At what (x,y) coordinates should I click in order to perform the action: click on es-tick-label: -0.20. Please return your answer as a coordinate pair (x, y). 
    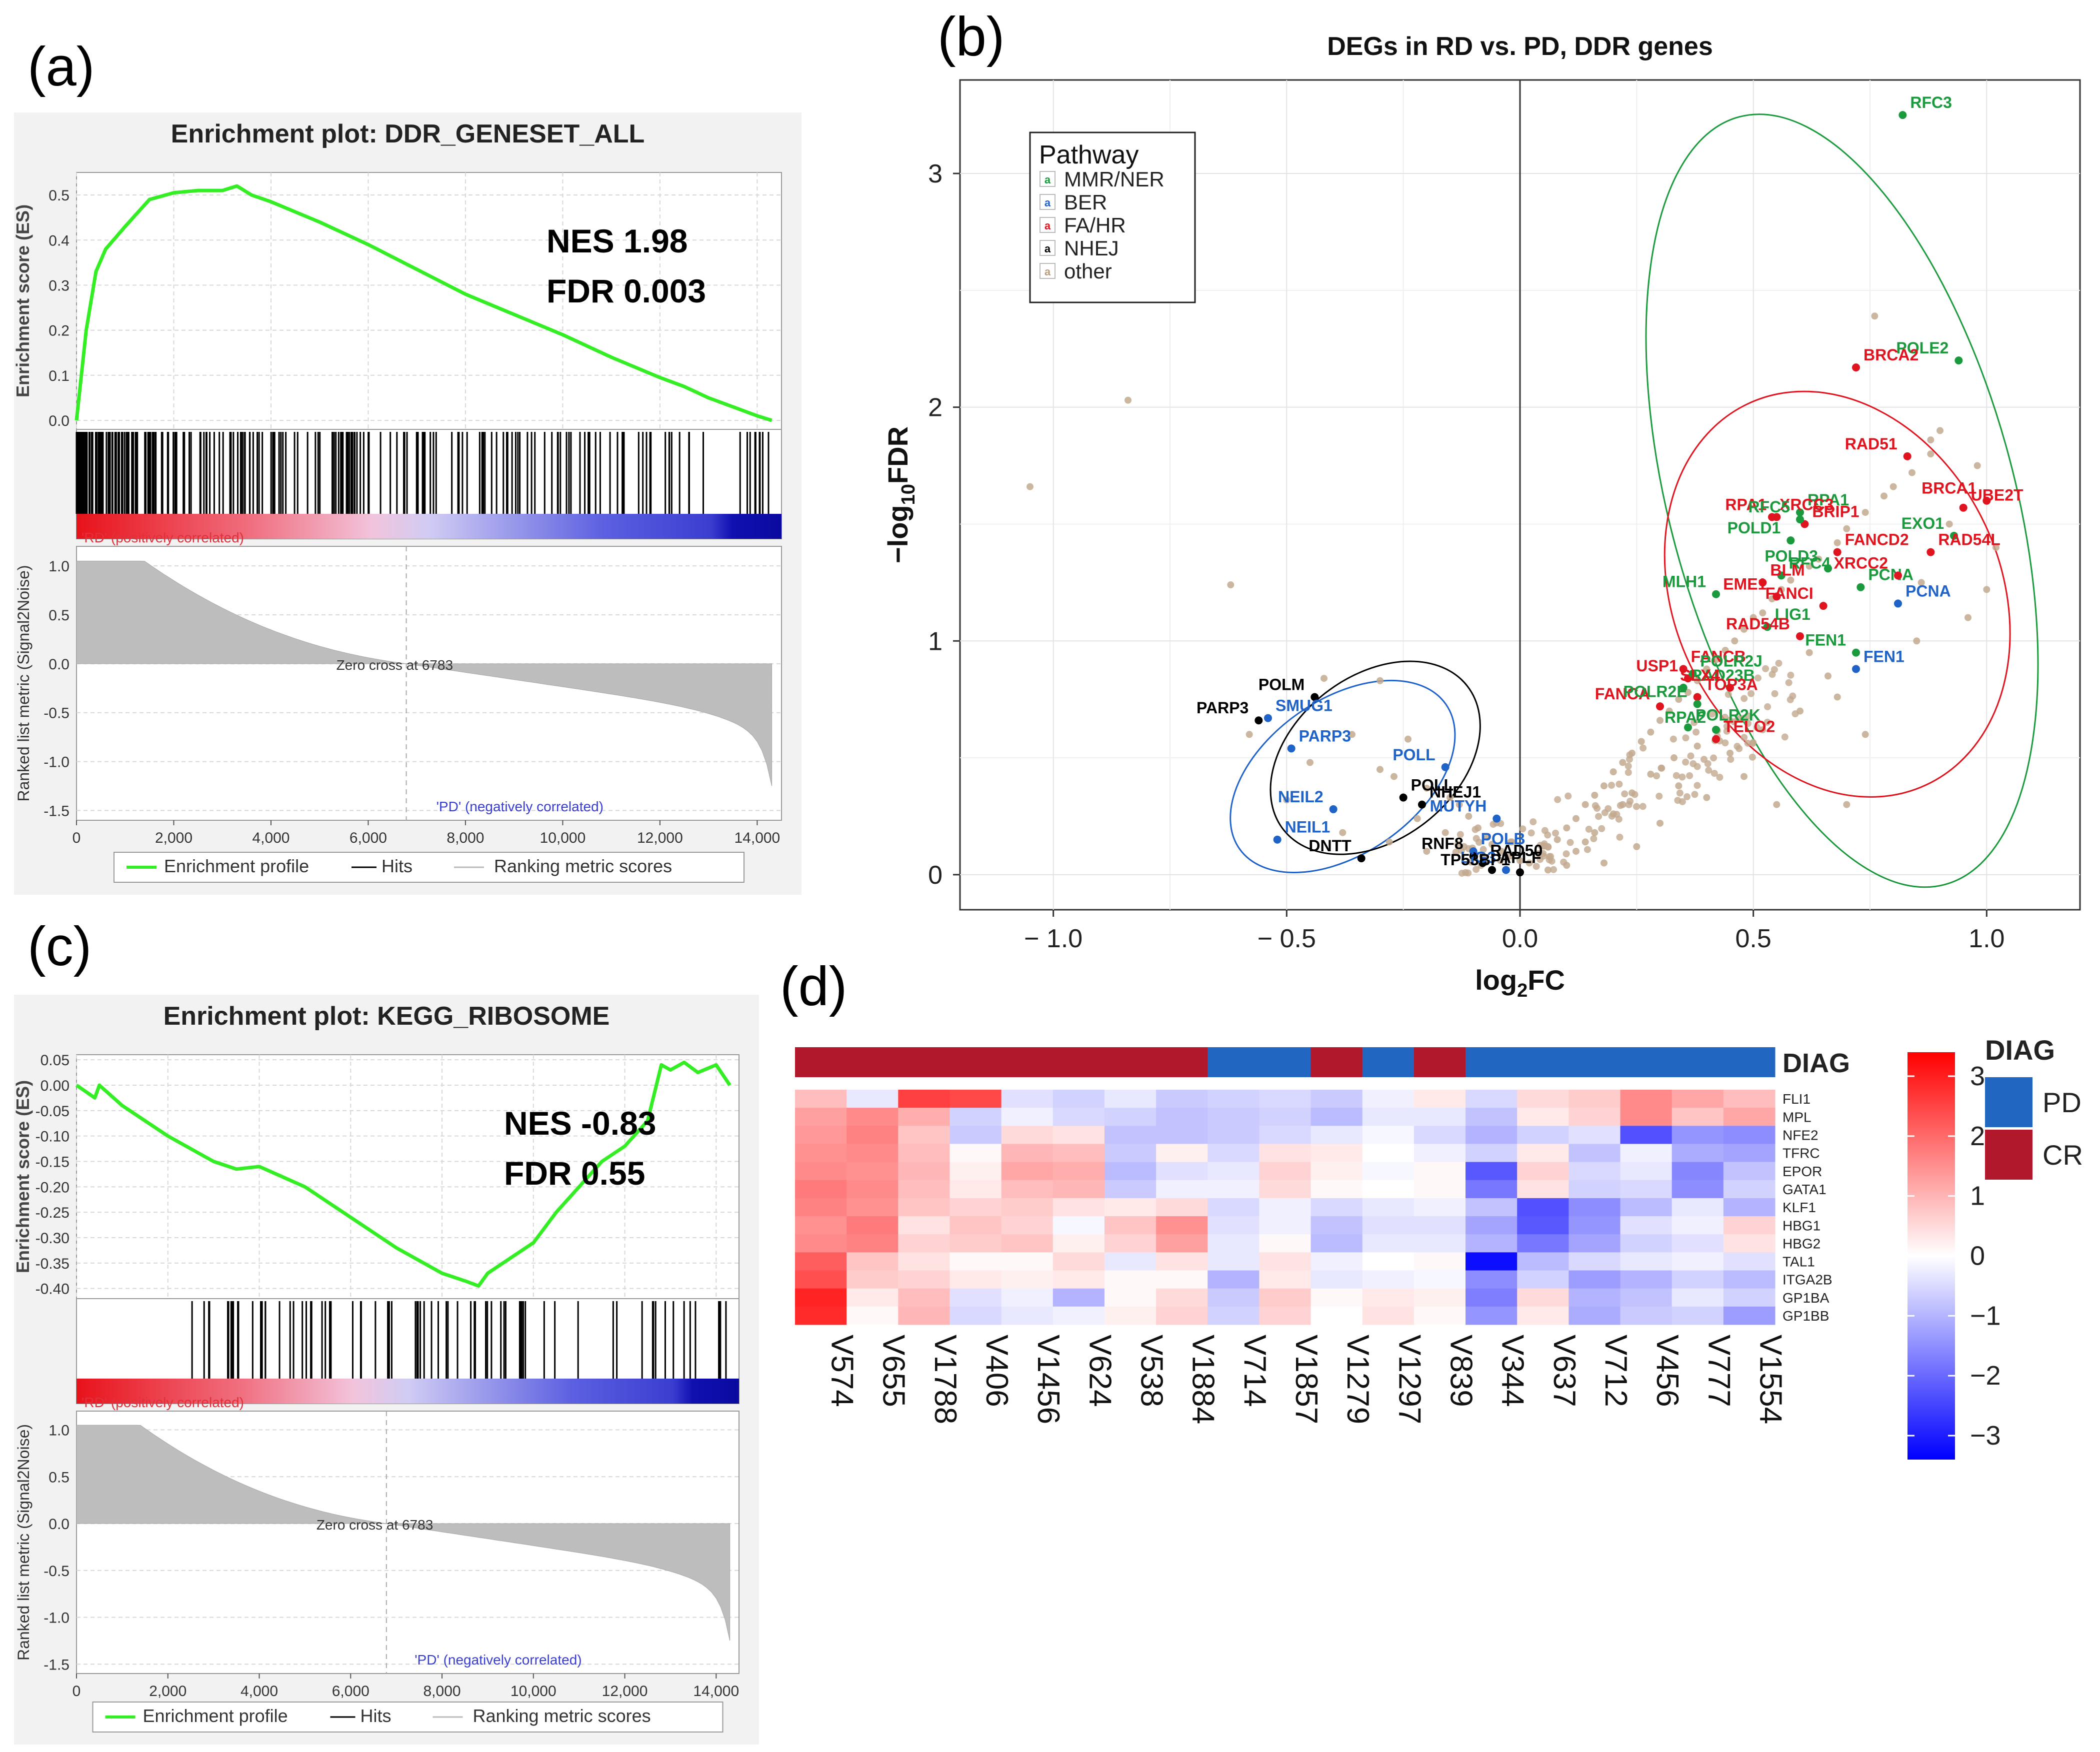
    Looking at the image, I should click on (53, 1187).